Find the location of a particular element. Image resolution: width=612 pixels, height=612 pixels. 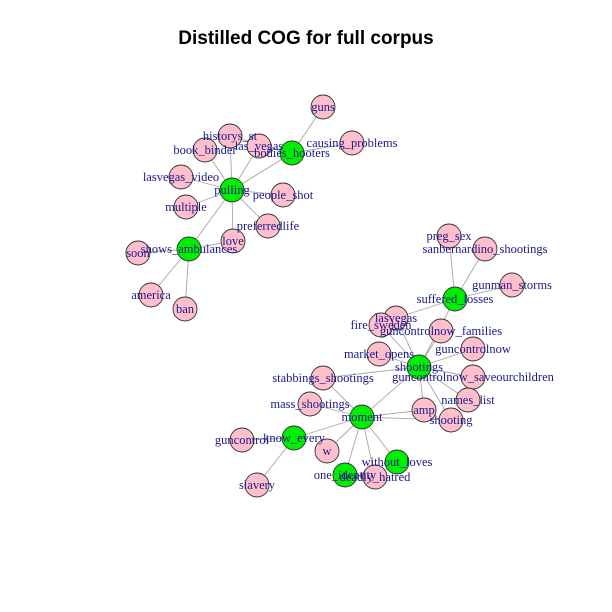

node-label-w: w is located at coordinates (326, 451).